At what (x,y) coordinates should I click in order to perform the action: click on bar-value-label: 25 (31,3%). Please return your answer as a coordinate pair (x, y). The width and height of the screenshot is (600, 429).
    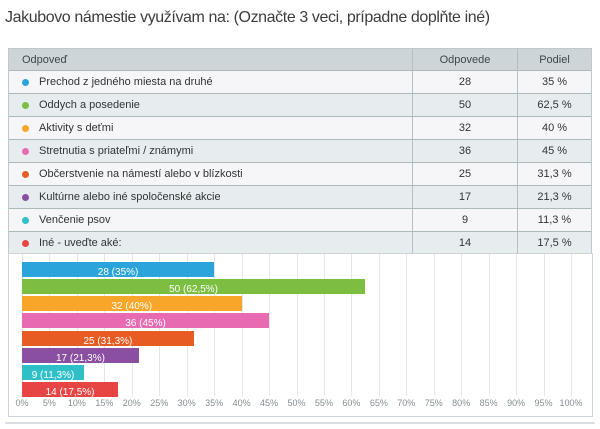
    Looking at the image, I should click on (108, 340).